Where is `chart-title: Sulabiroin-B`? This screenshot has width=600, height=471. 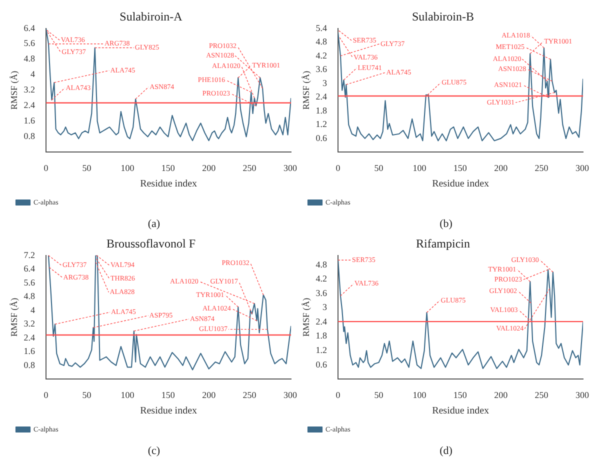 chart-title: Sulabiroin-B is located at coordinates (443, 16).